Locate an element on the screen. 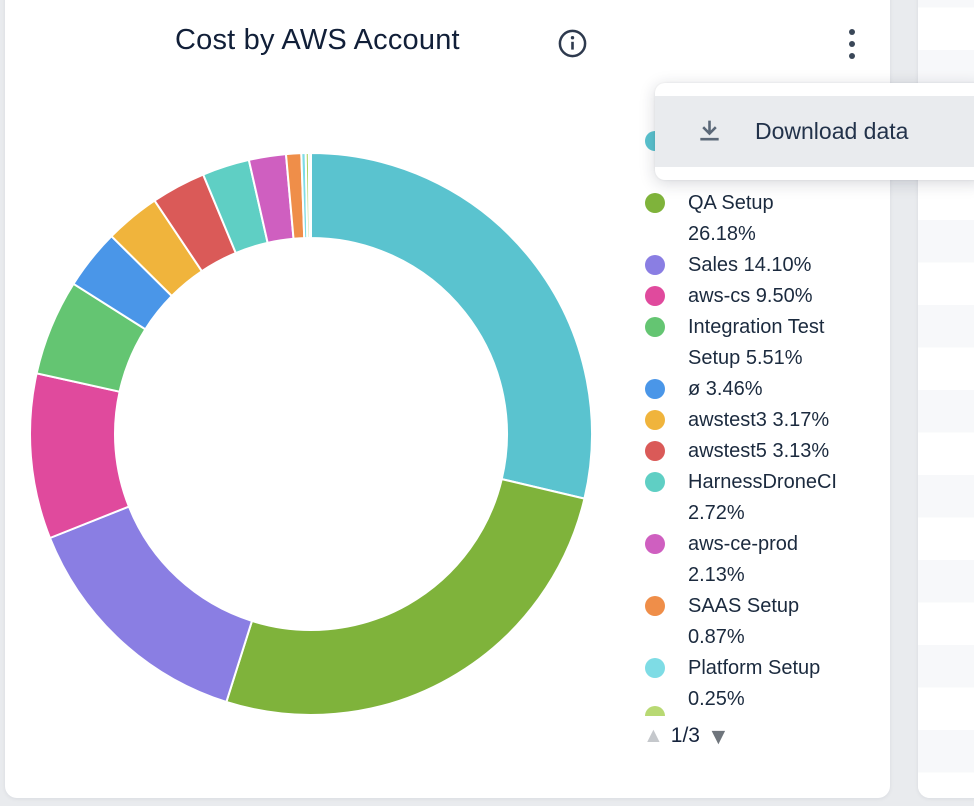 The height and width of the screenshot is (806, 974). page-down-icon: ▼ is located at coordinates (718, 736).